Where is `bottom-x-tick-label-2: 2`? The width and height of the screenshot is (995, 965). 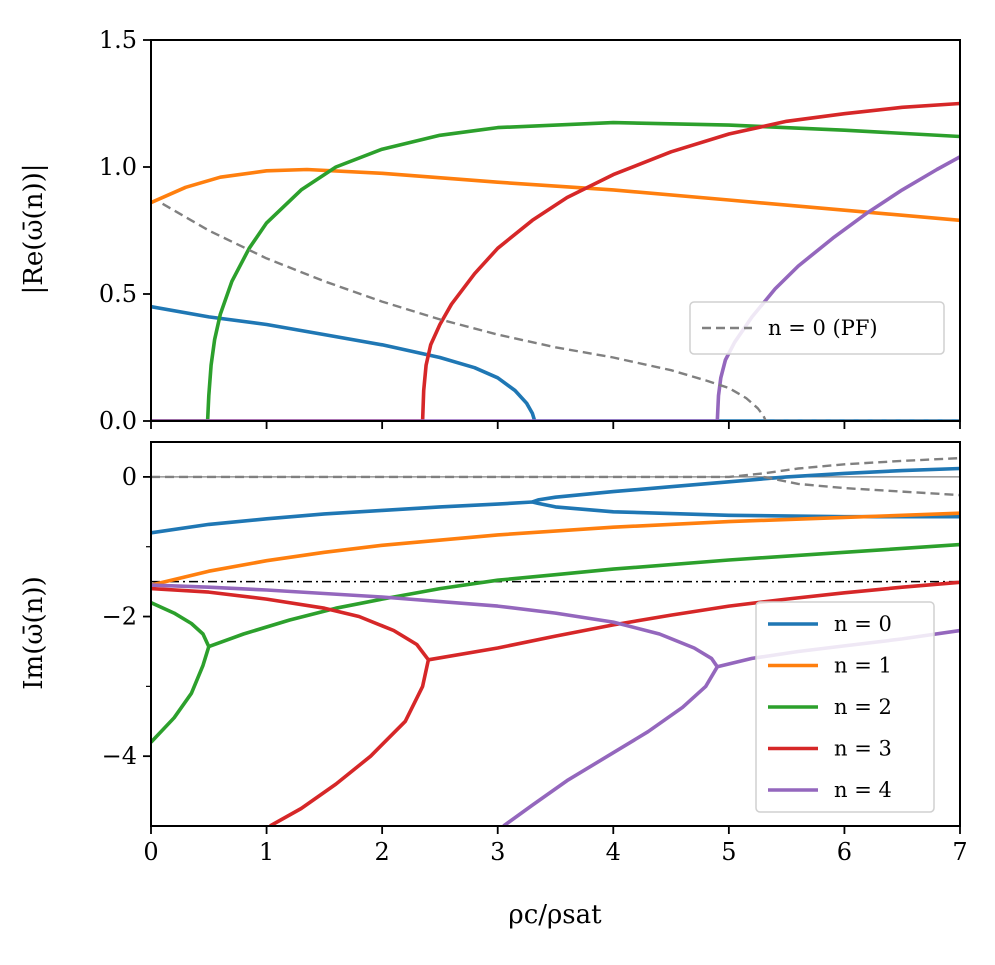
bottom-x-tick-label-2: 2 is located at coordinates (382, 852).